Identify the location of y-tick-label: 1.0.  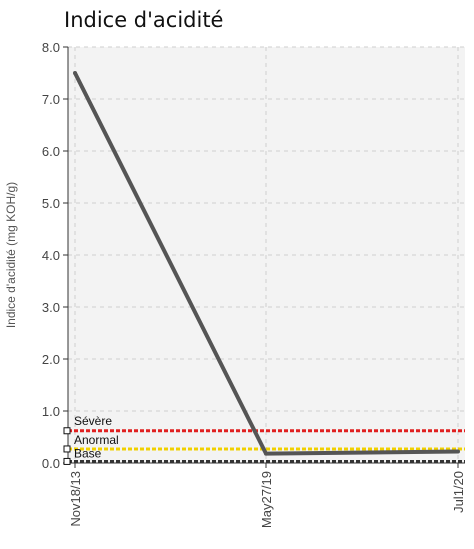
(51, 411).